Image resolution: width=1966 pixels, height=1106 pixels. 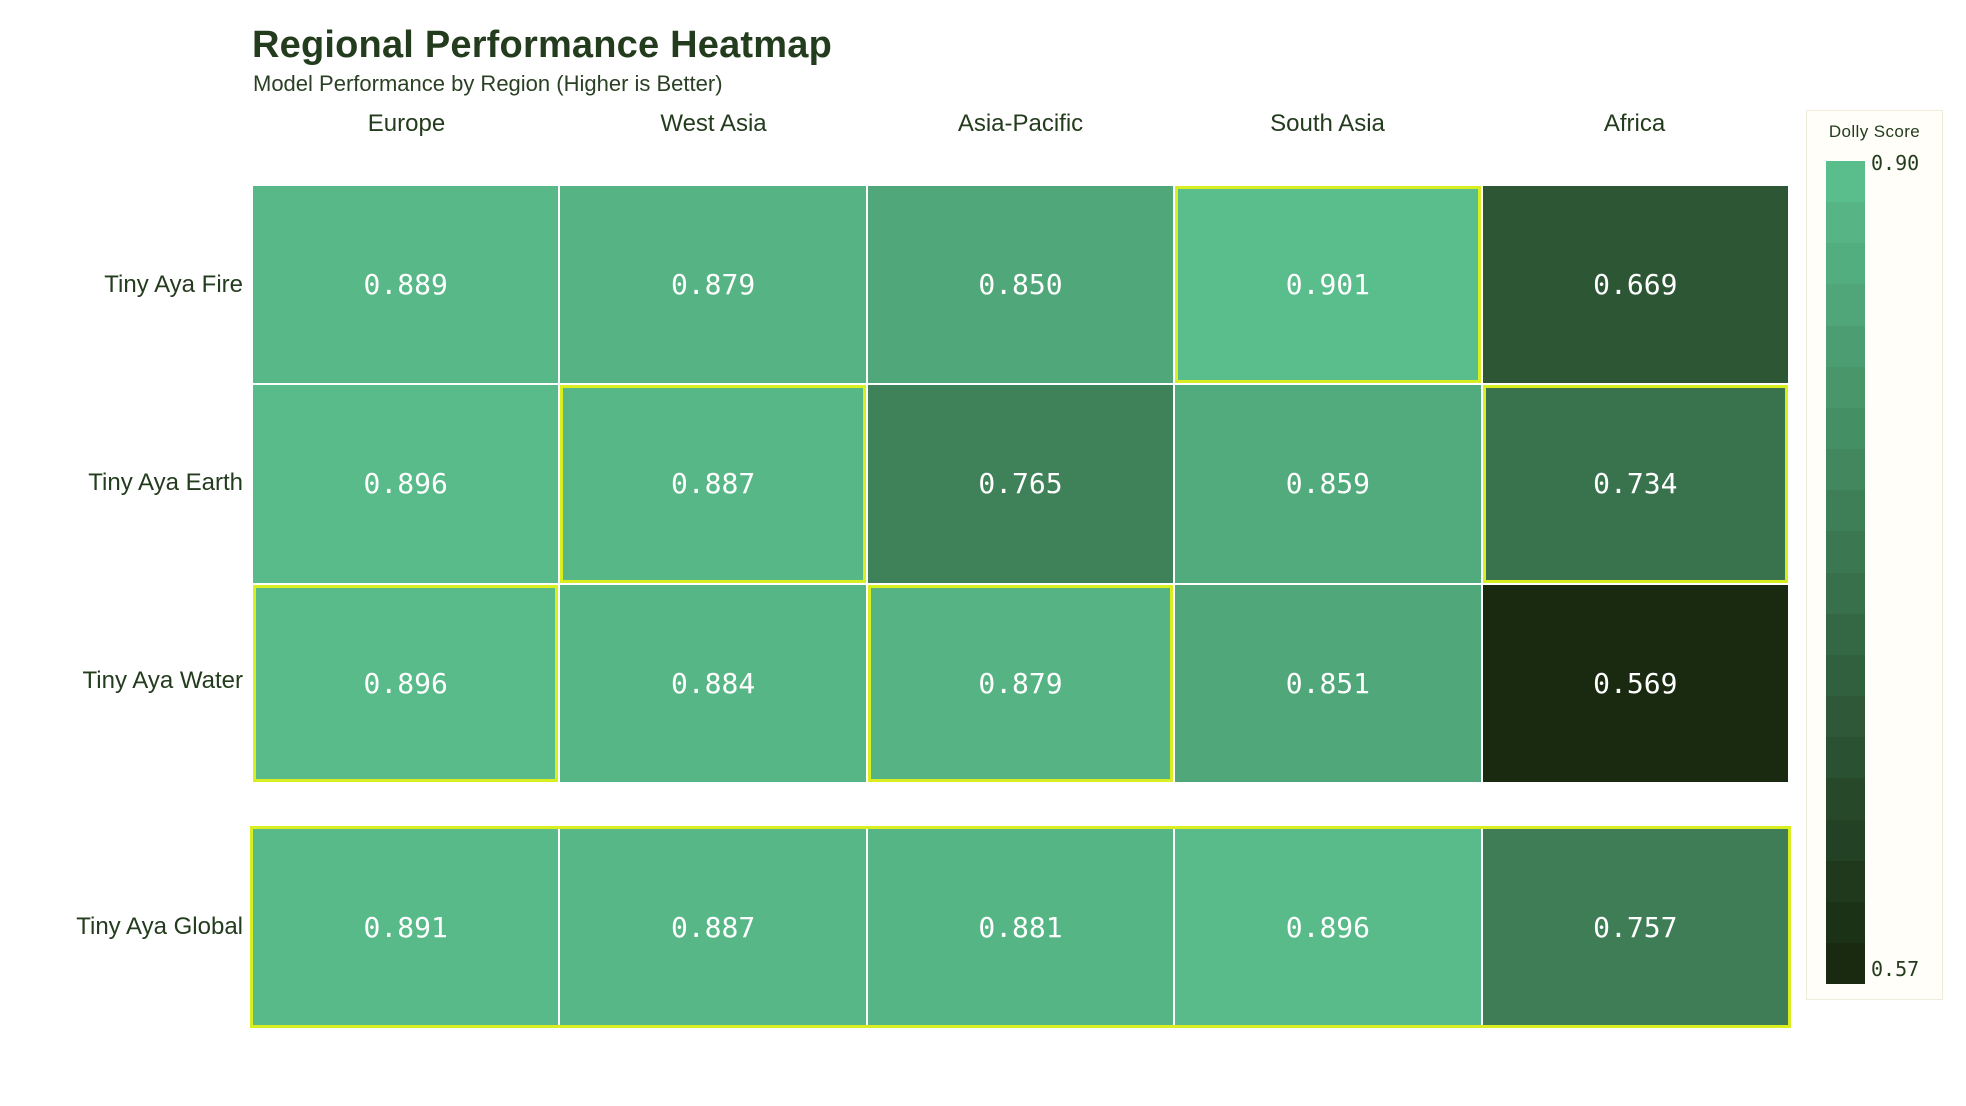 I want to click on heatmap-cell: 0.757, so click(x=1635, y=927).